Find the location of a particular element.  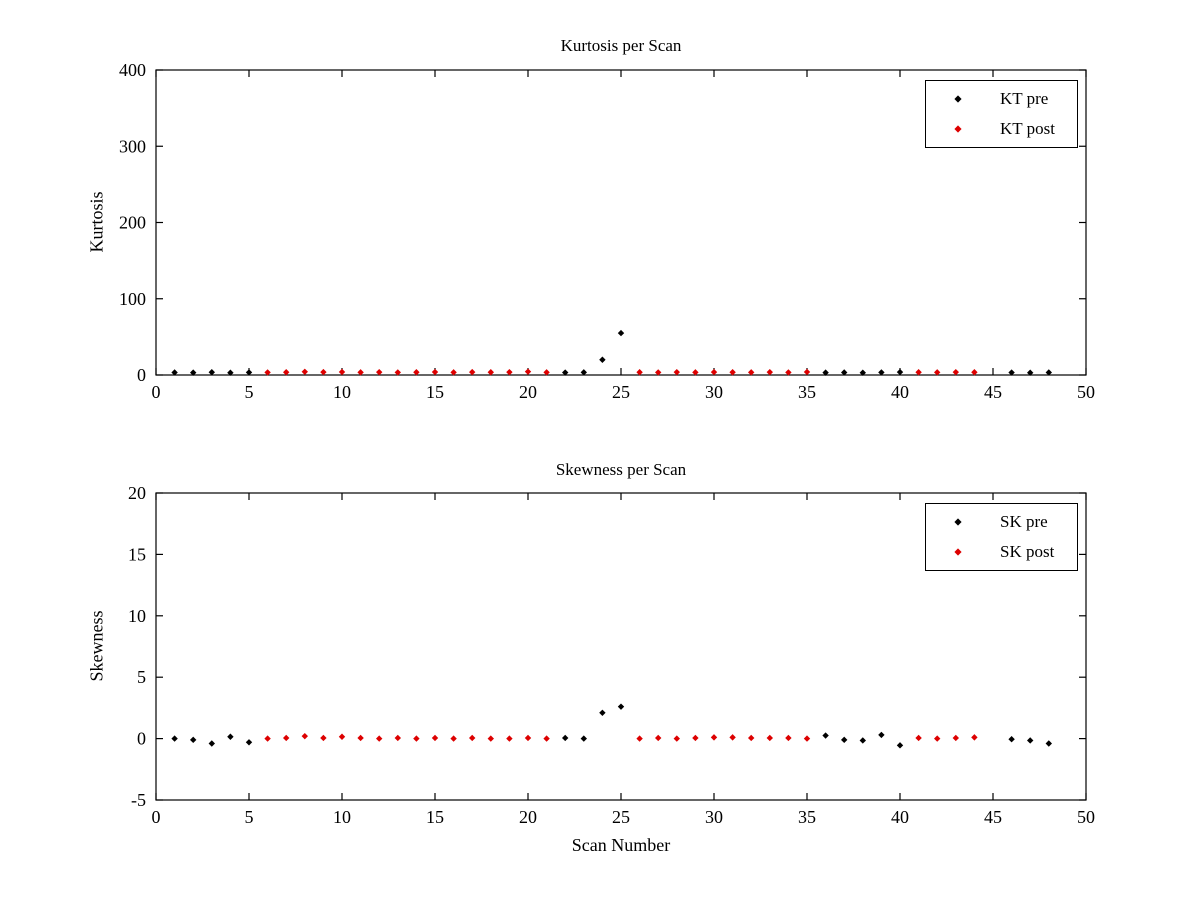

skewness-chart-title: Skewness per Scan is located at coordinates (621, 469).